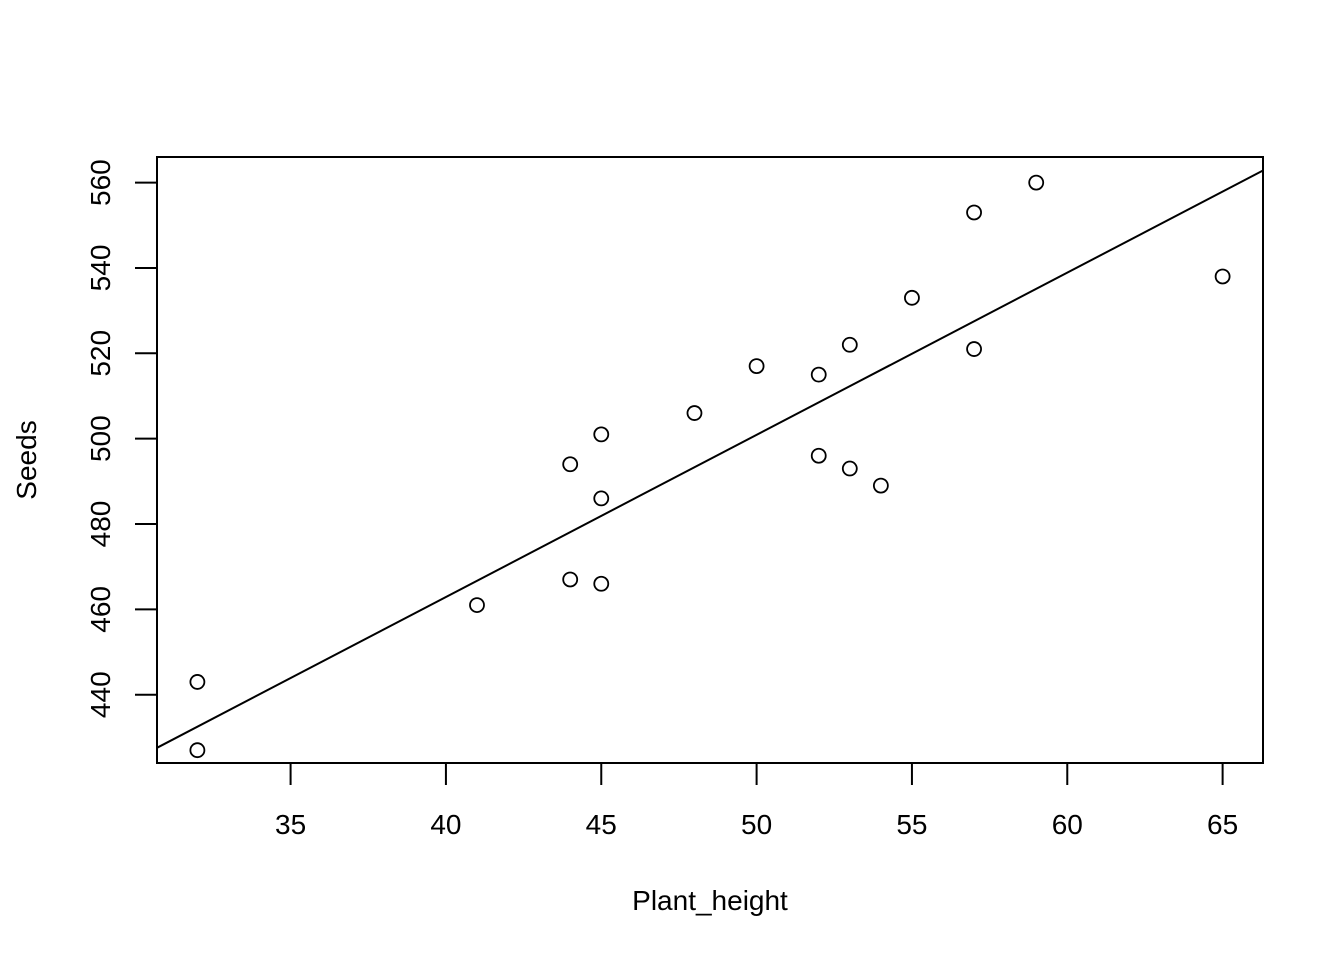  What do you see at coordinates (100, 182) in the screenshot?
I see `y-tick-label: 560` at bounding box center [100, 182].